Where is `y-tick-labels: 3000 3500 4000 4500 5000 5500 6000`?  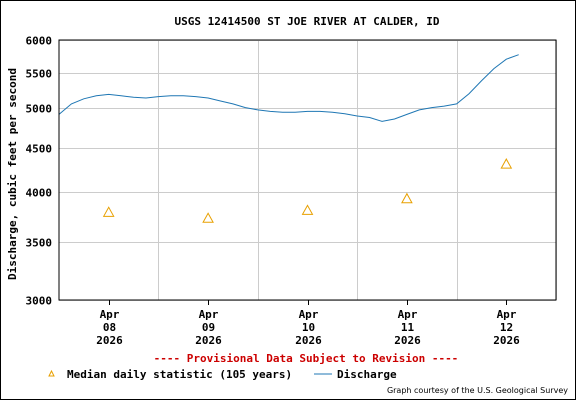
y-tick-labels: 3000 3500 4000 4500 5000 5500 6000 is located at coordinates (39, 171).